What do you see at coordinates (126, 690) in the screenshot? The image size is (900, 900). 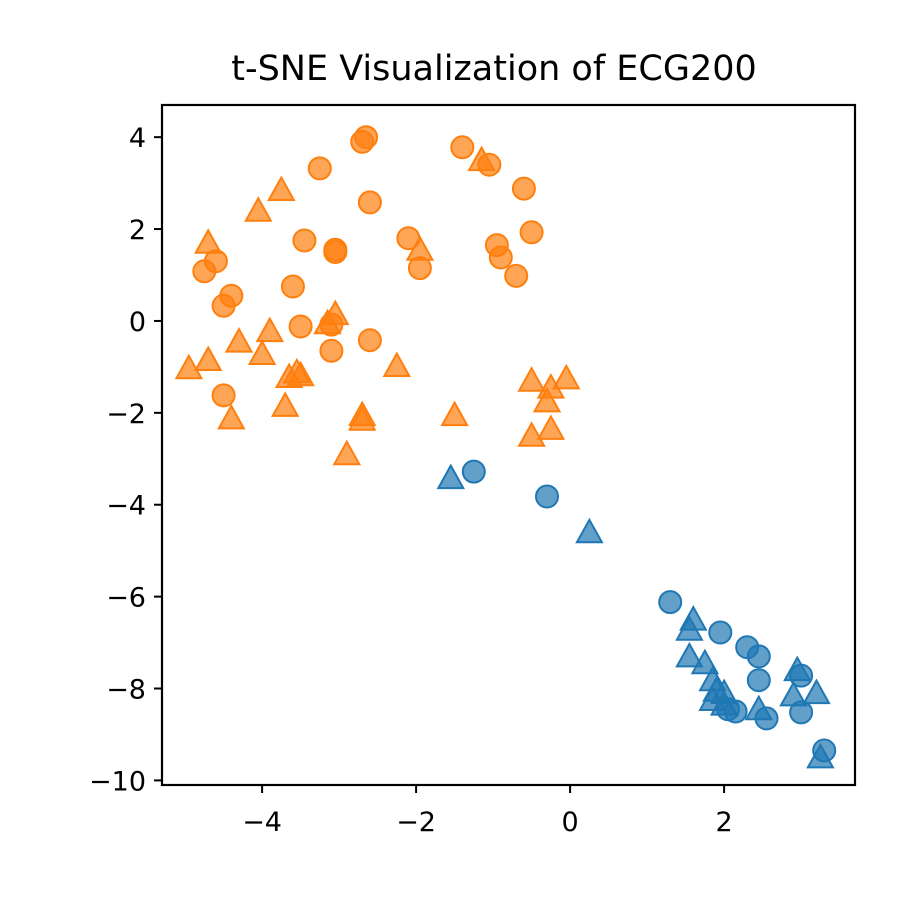 I see `y-tick-label: −8` at bounding box center [126, 690].